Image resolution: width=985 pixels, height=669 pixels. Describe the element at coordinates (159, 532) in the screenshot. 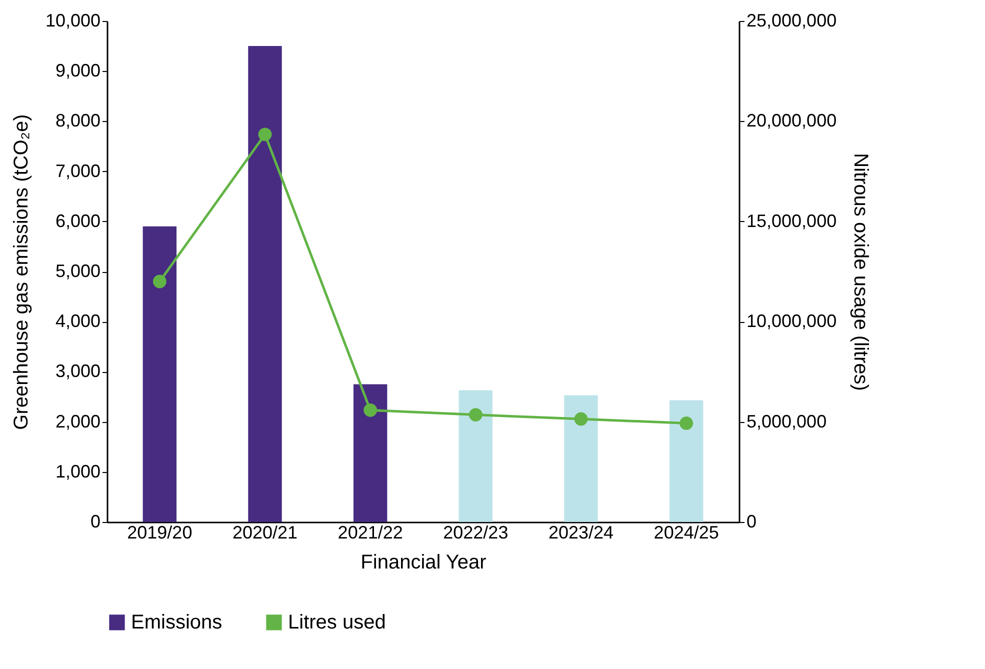

I see `x-tick-label: 2019/20` at that location.